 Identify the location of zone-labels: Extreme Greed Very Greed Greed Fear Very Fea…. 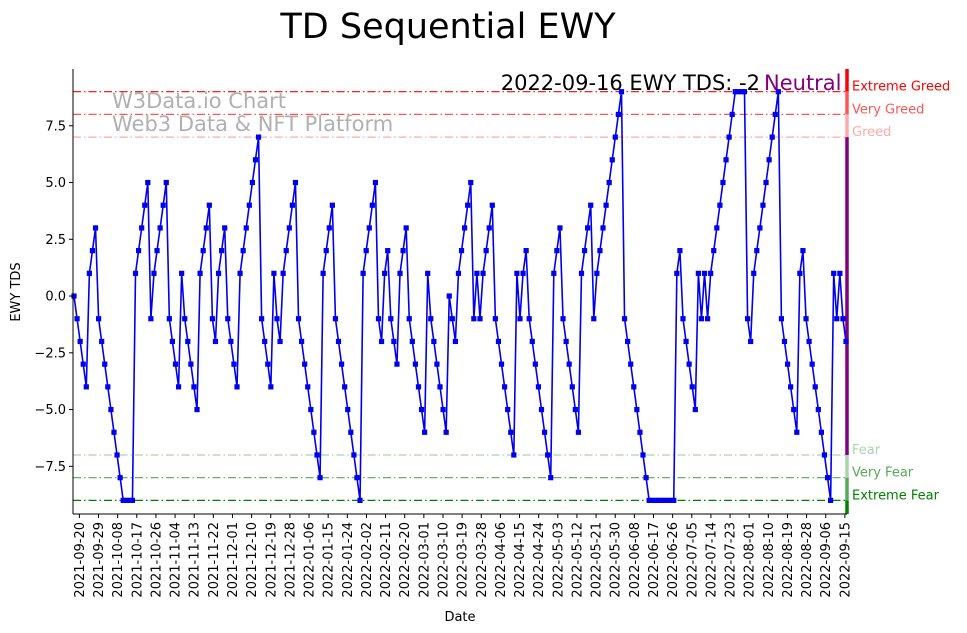
(901, 292).